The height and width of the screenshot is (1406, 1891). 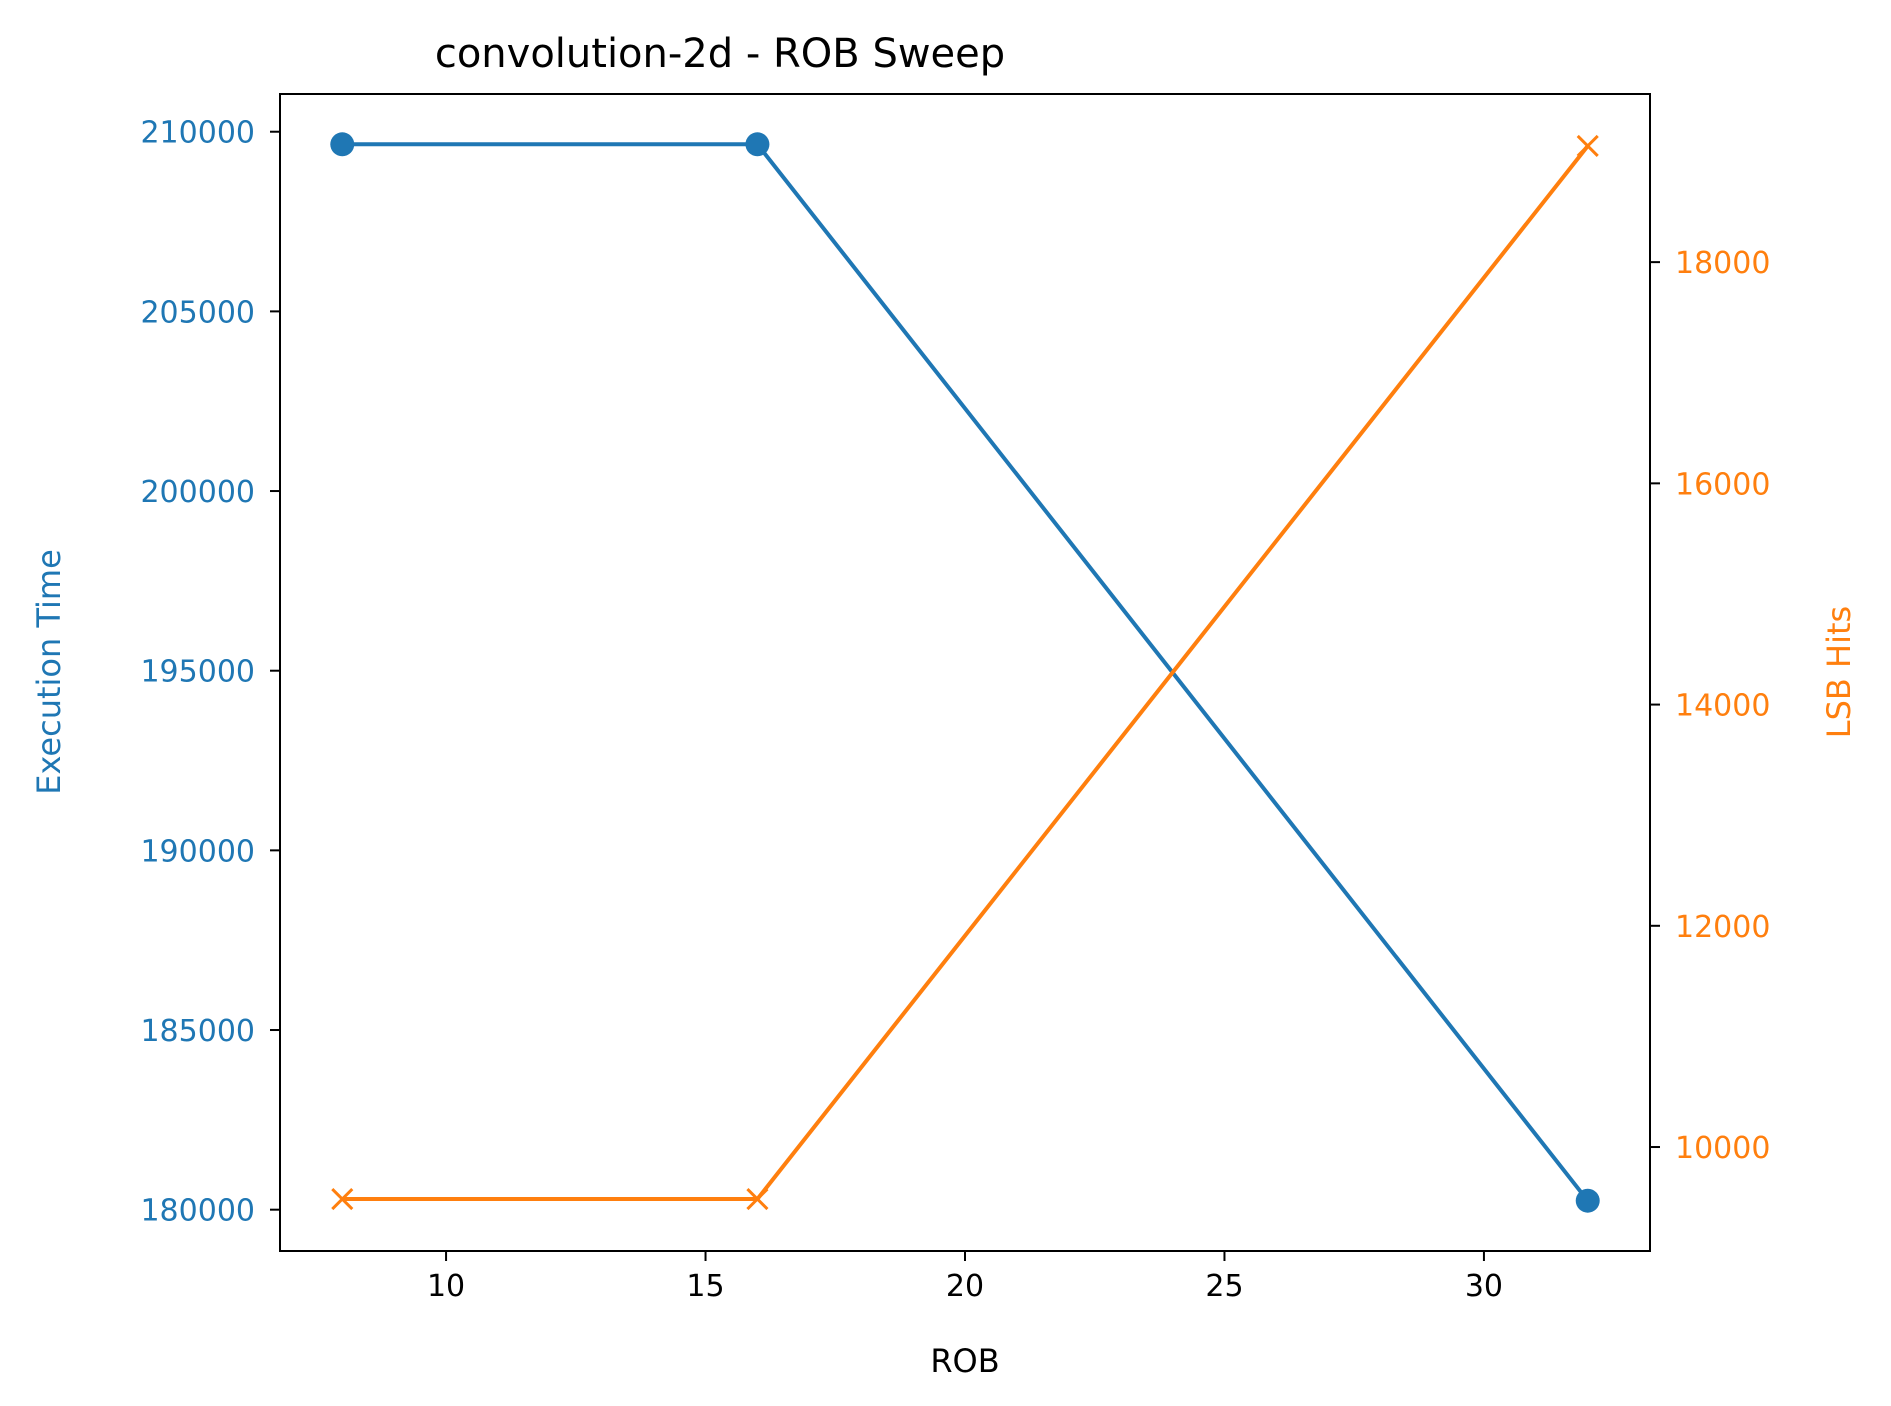 I want to click on x-tick-label-2: 20, so click(x=965, y=1286).